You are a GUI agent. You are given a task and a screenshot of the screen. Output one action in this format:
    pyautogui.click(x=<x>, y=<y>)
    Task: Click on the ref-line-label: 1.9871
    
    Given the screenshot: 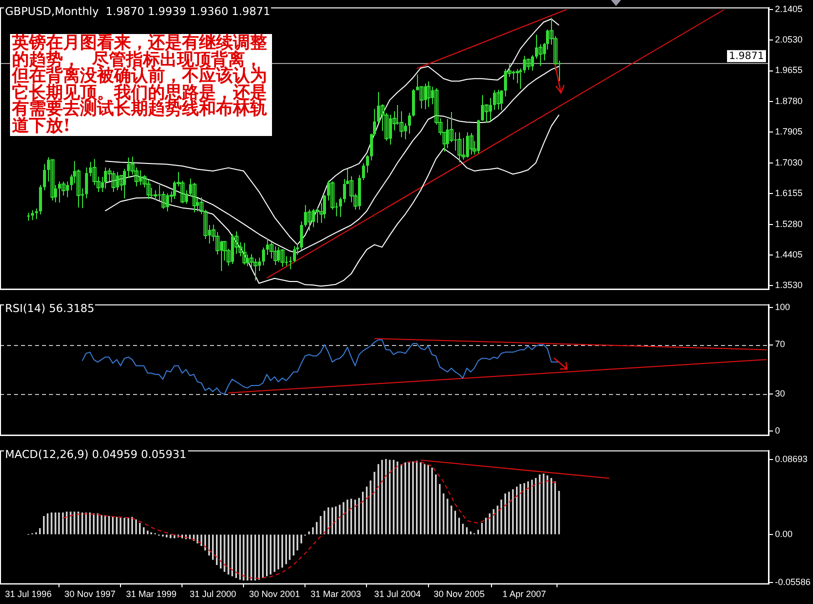 What is the action you would take?
    pyautogui.click(x=746, y=56)
    